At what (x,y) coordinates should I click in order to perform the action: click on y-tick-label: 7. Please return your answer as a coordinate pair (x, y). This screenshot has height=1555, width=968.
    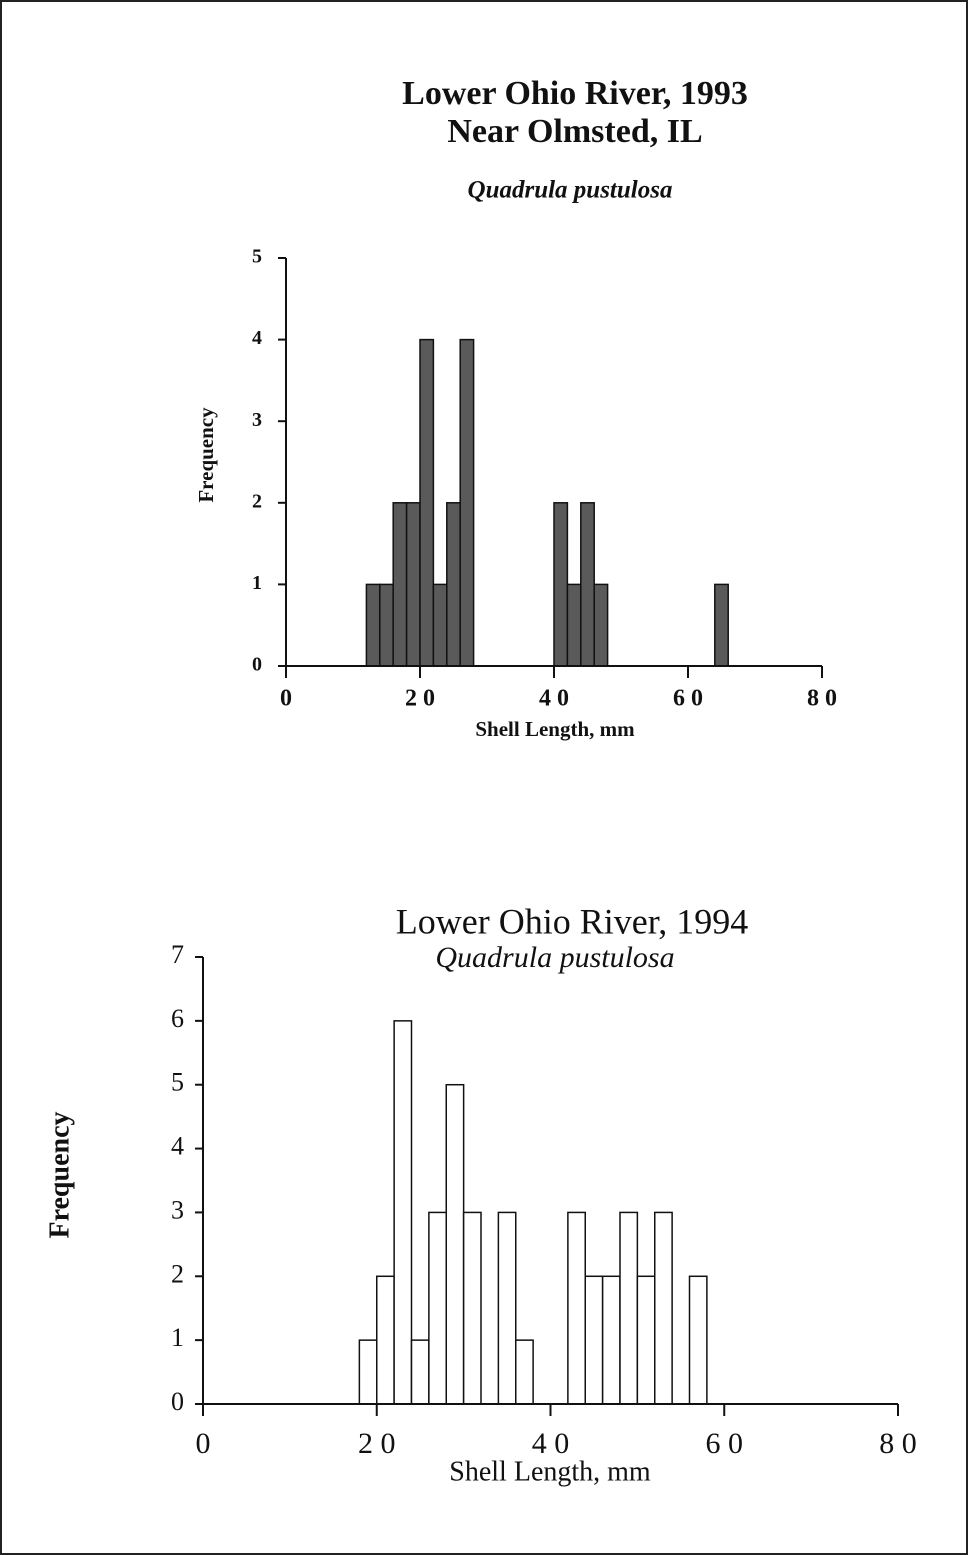
    Looking at the image, I should click on (177, 954).